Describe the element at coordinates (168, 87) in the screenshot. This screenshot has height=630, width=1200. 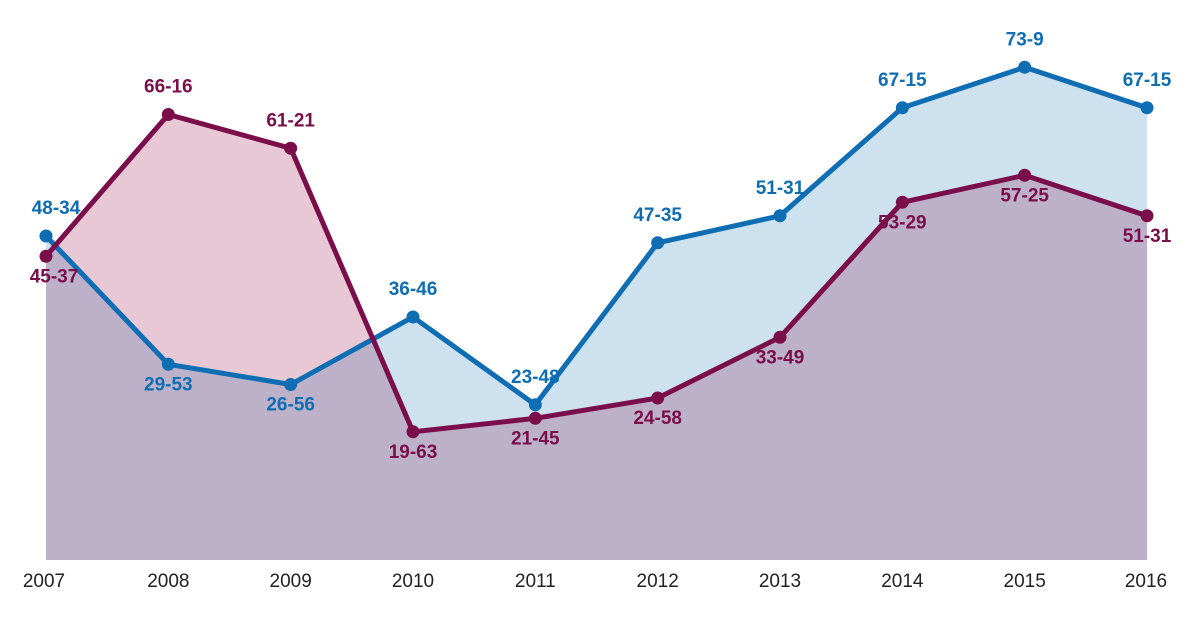
I see `series-2-data-label: 66-16` at that location.